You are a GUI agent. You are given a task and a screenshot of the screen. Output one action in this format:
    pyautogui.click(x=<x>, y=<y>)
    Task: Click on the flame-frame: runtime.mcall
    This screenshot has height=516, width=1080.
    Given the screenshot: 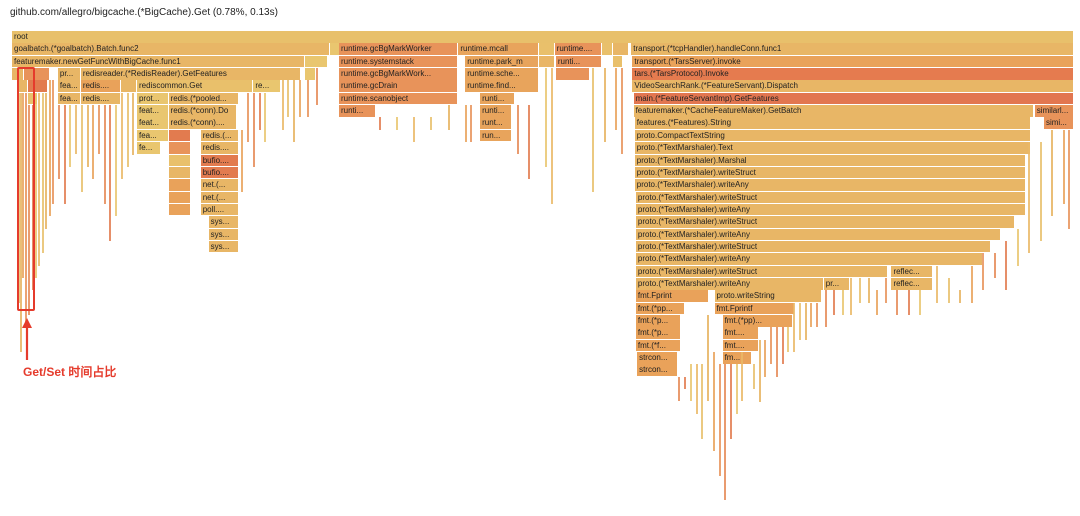 What is the action you would take?
    pyautogui.click(x=498, y=49)
    